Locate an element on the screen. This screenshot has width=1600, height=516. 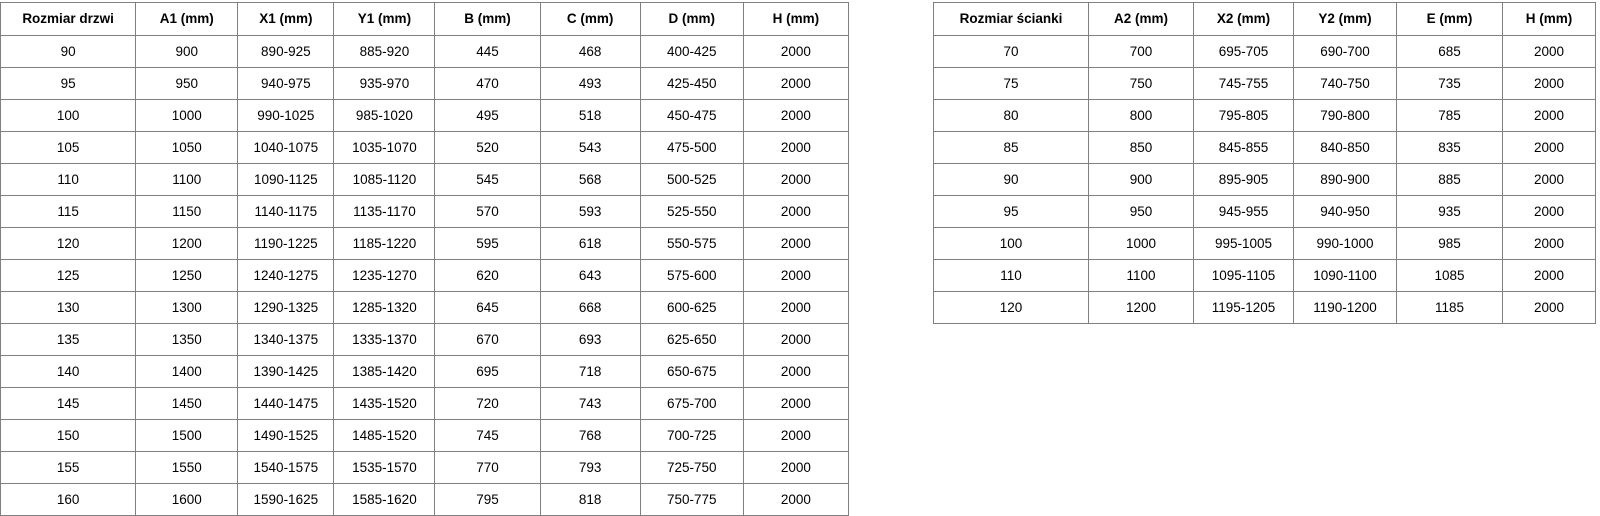
column-header-2: X1 (mm) is located at coordinates (286, 19).